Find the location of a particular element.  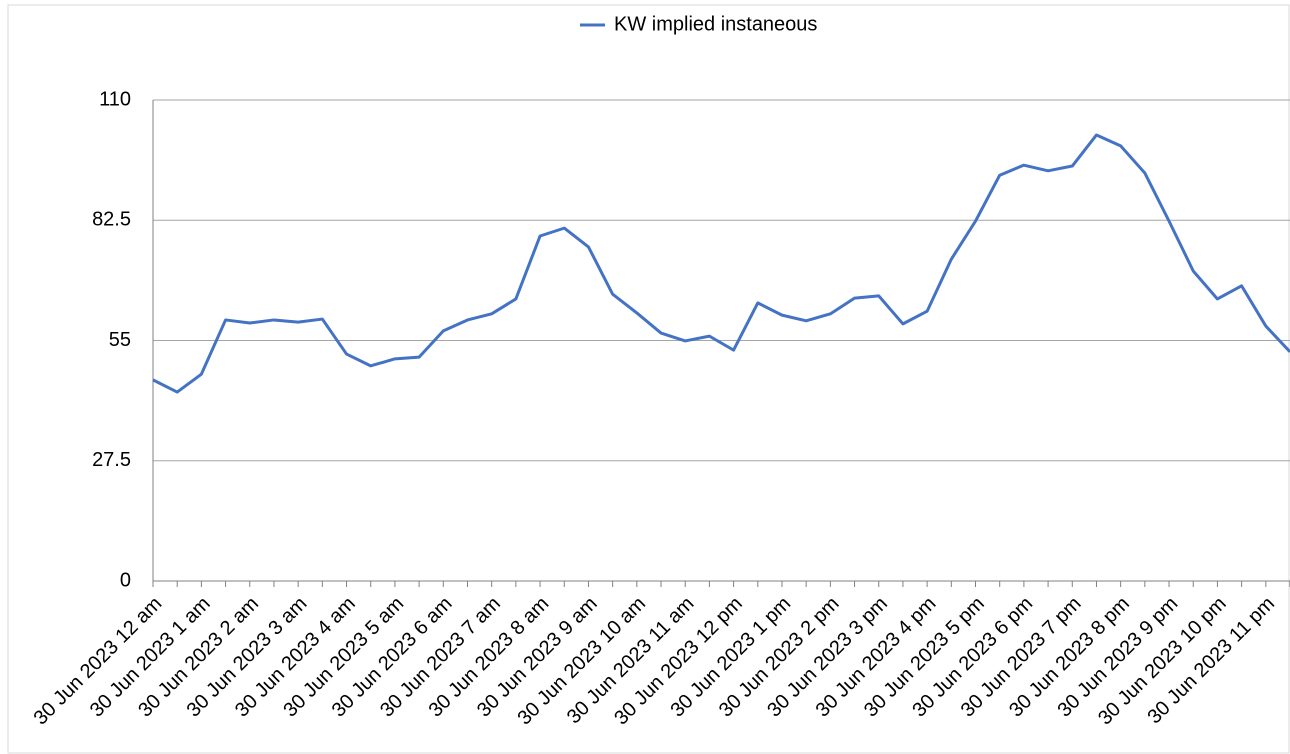

y-tick-label: 110 is located at coordinates (115, 99).